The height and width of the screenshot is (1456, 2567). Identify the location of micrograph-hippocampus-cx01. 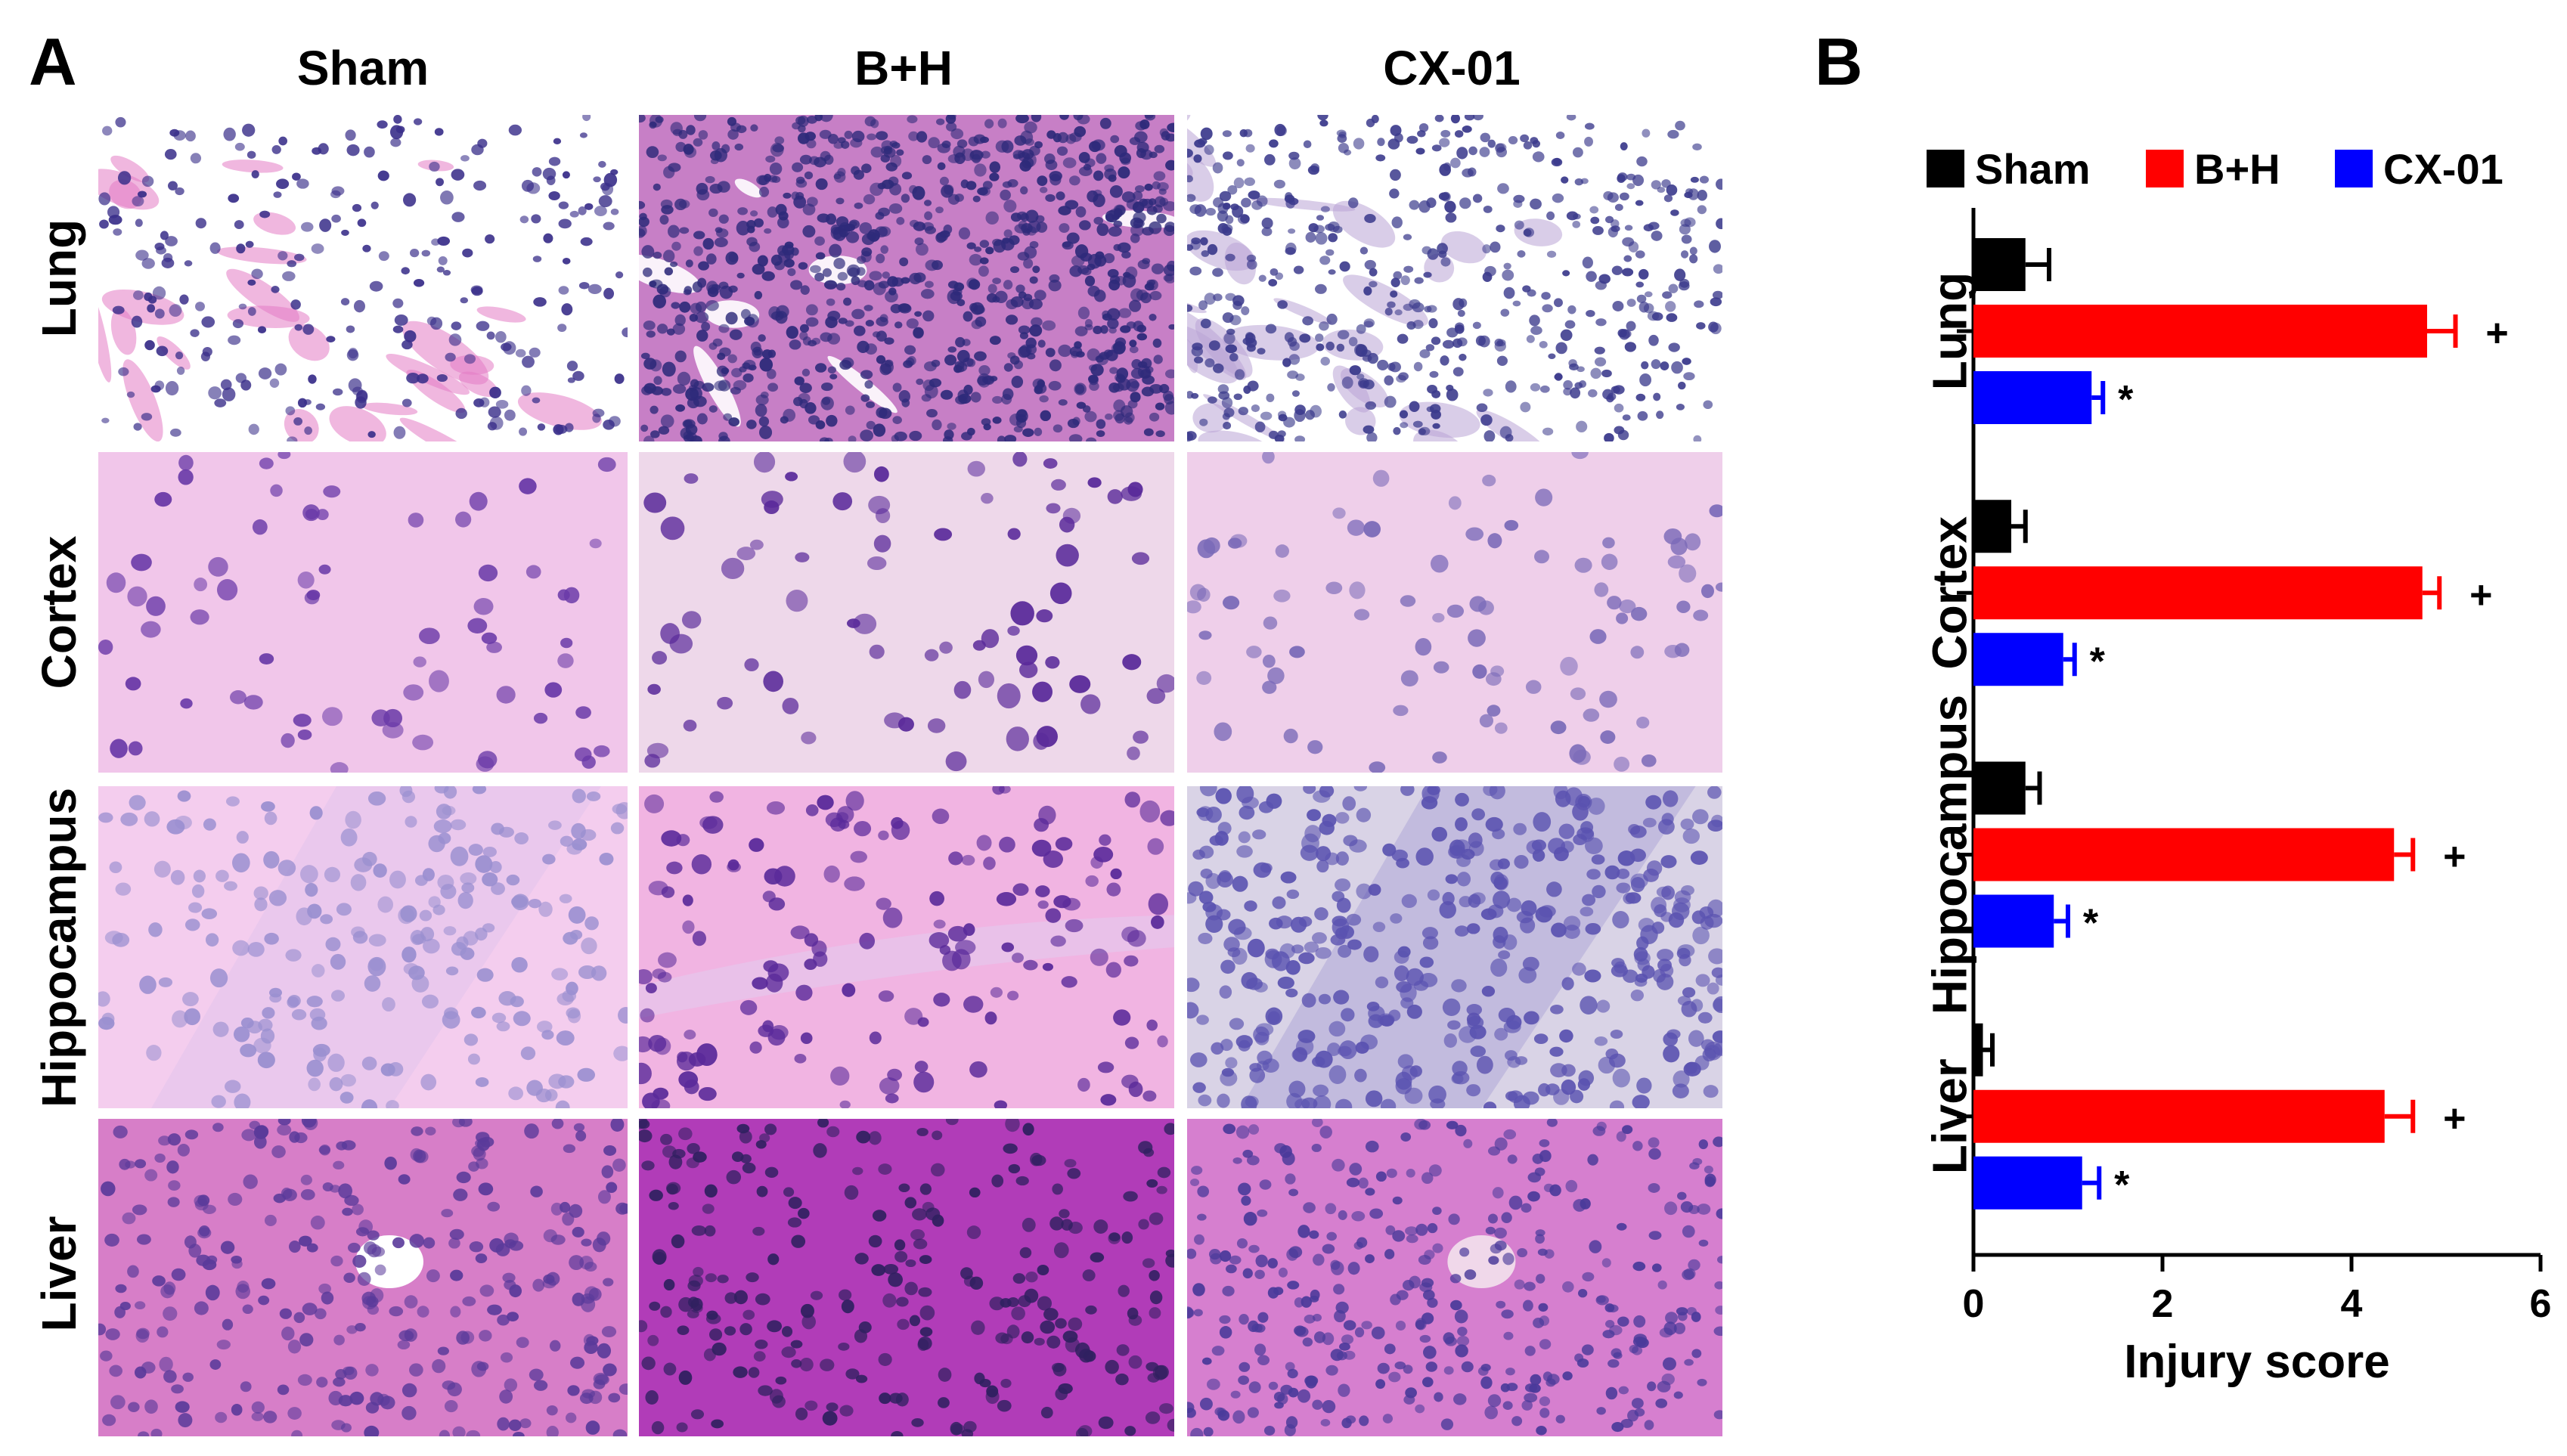
(1454, 947).